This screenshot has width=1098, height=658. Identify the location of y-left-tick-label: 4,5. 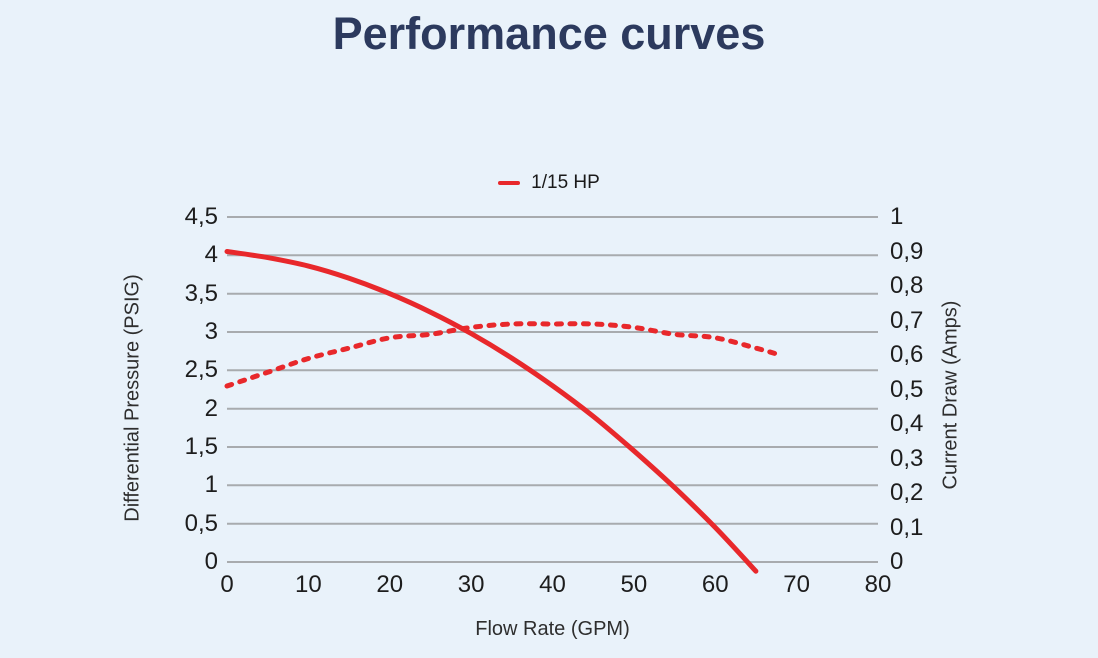
(201, 216).